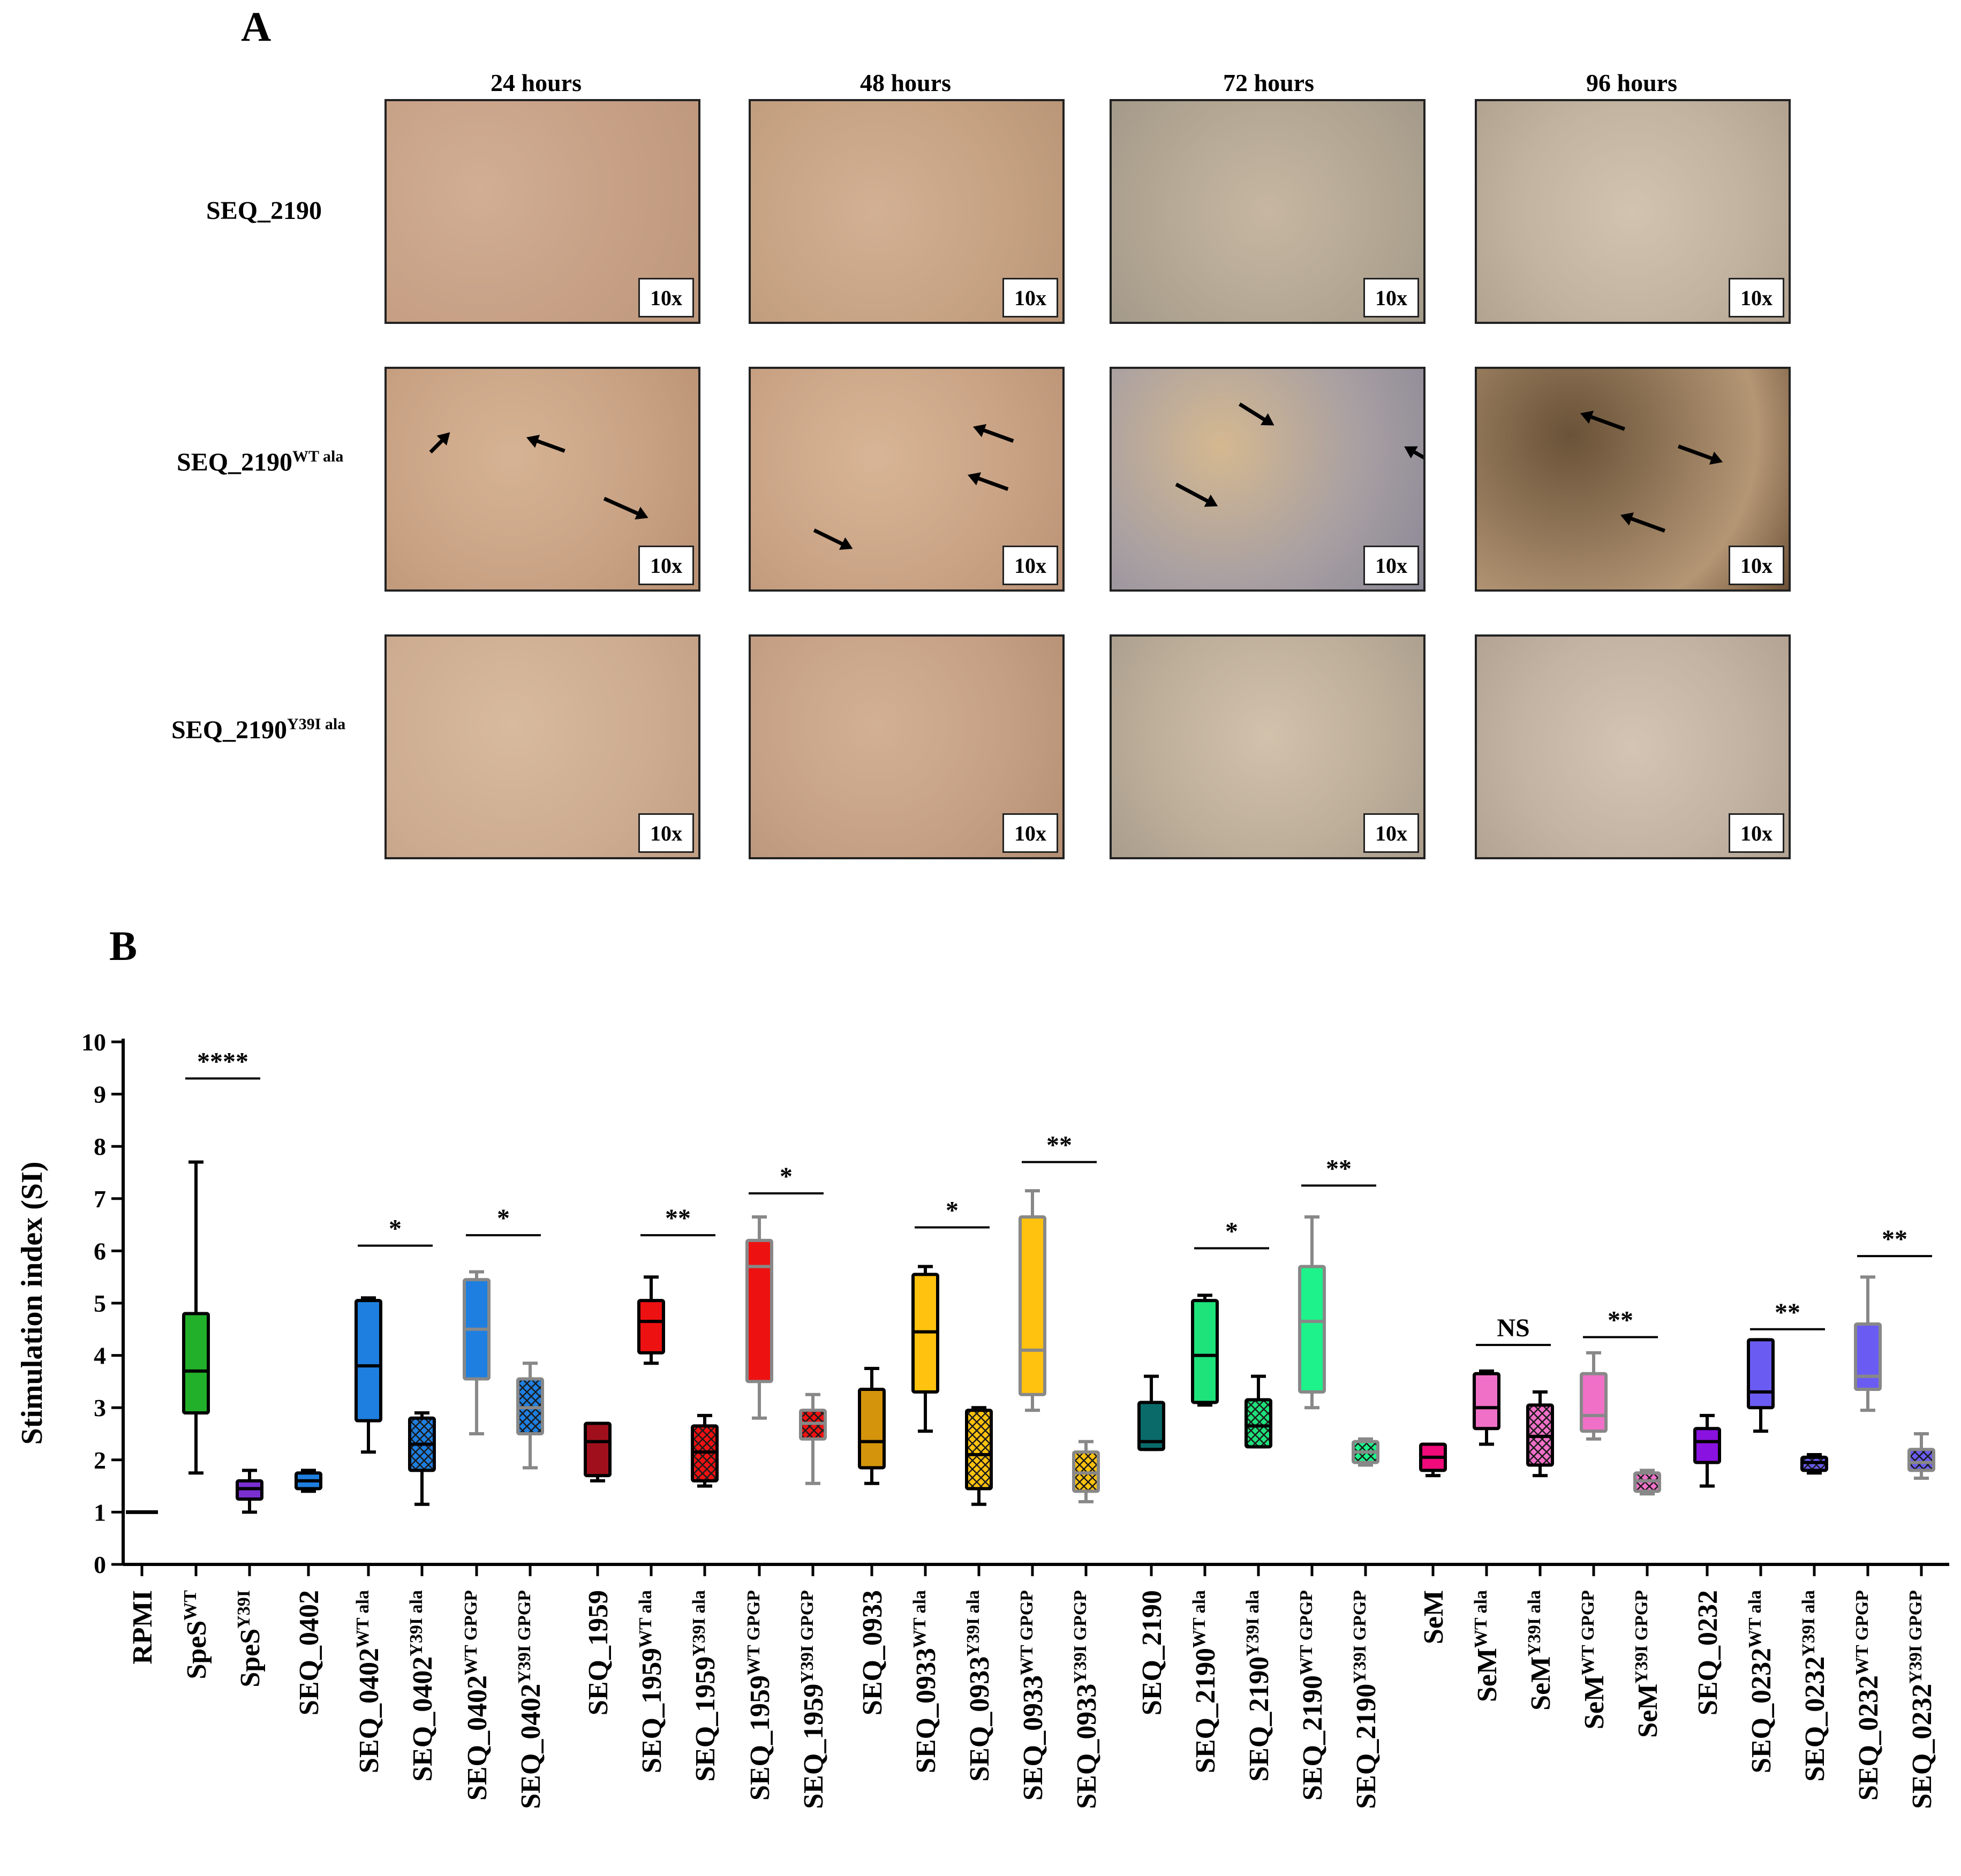 The image size is (1961, 1876). Describe the element at coordinates (1268, 82) in the screenshot. I see `column-header-72h: 72 hours` at that location.